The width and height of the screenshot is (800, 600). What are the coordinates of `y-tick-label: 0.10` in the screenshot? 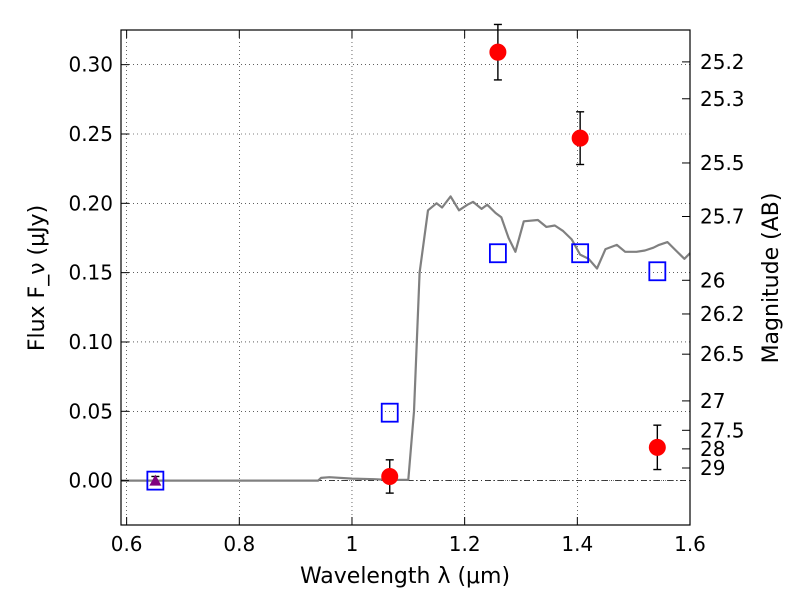 It's located at (90, 342).